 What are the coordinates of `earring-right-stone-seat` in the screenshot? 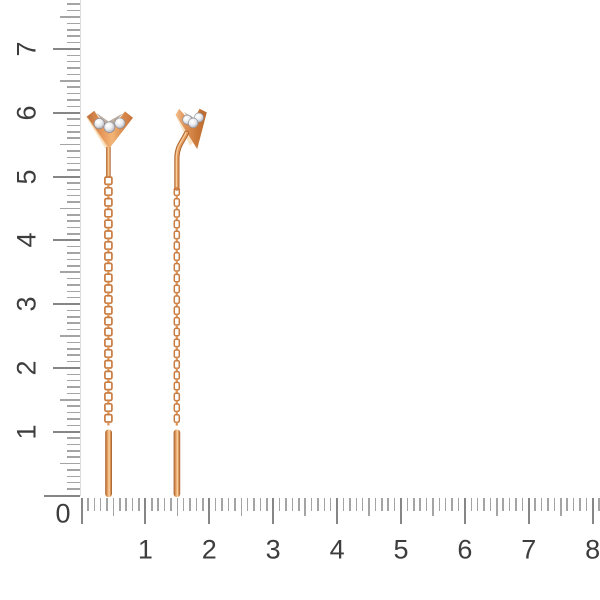 It's located at (193, 119).